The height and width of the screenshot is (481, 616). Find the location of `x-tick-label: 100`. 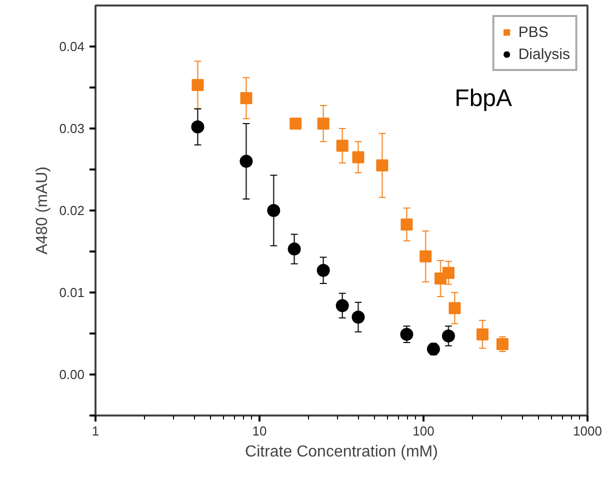

x-tick-label: 100 is located at coordinates (423, 431).